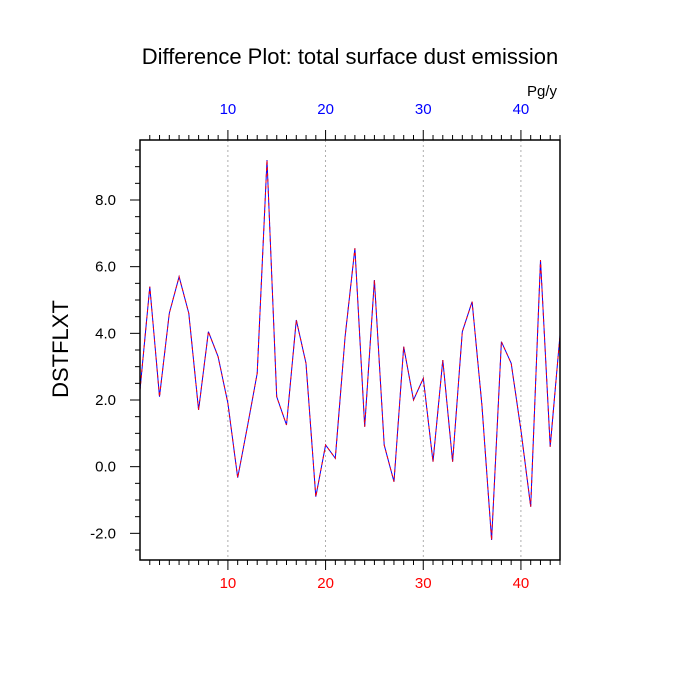 This screenshot has width=700, height=700. I want to click on y-tick-label: -2.0, so click(103, 533).